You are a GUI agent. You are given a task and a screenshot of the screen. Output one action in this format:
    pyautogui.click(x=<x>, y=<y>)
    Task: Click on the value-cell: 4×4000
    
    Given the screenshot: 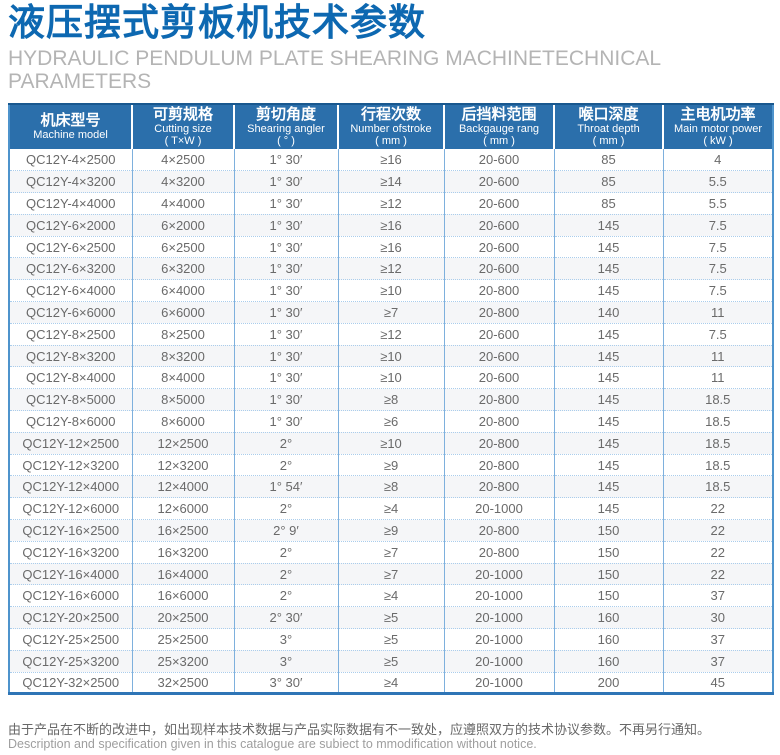 What is the action you would take?
    pyautogui.click(x=182, y=203)
    